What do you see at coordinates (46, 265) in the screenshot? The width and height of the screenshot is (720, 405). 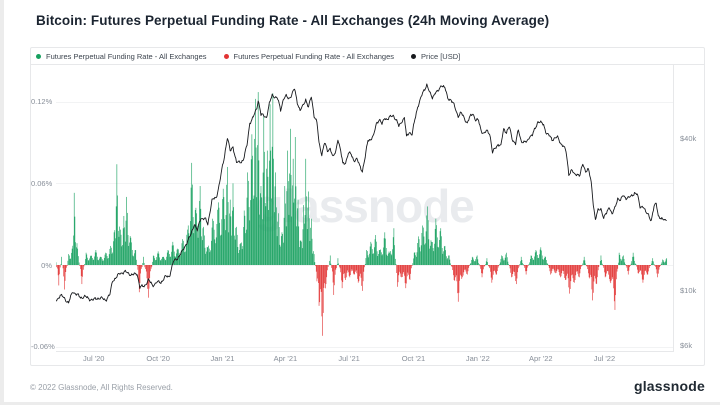 I see `y-axis-left-tick: 0%` at bounding box center [46, 265].